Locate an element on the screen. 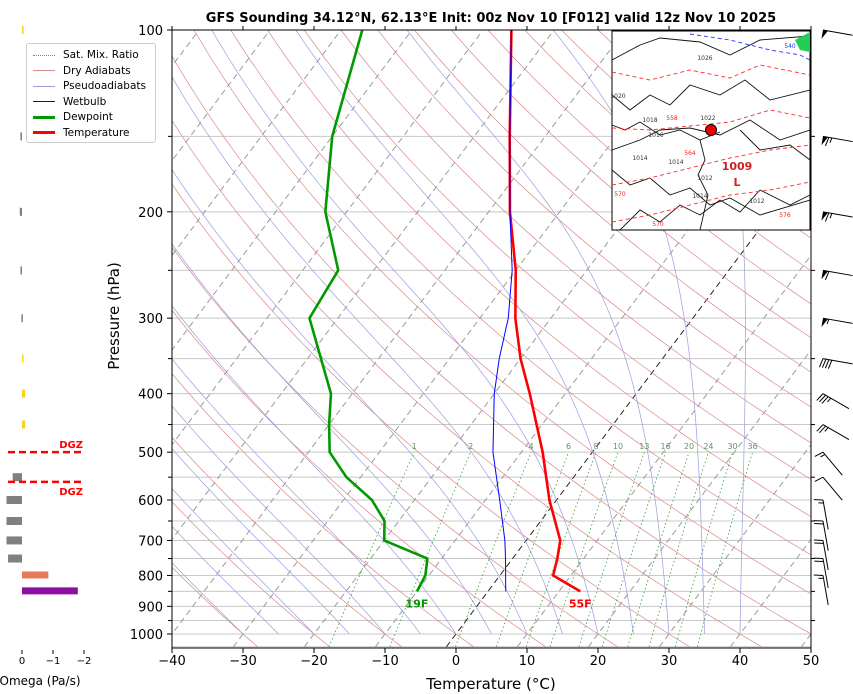 This screenshot has width=853, height=694. y-tick-label: 1000 is located at coordinates (146, 635).